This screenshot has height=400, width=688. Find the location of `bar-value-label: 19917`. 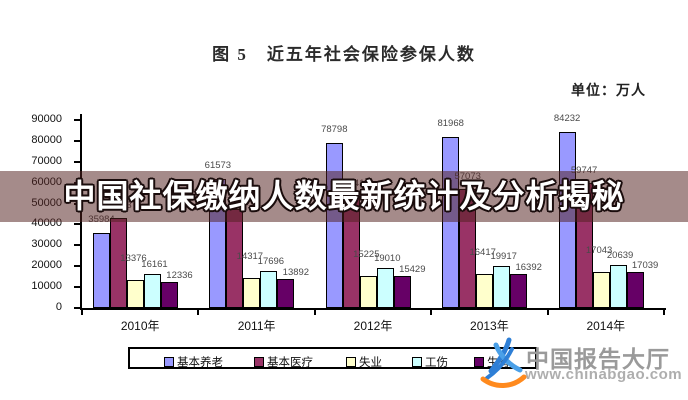

bar-value-label: 19917 is located at coordinates (503, 257).